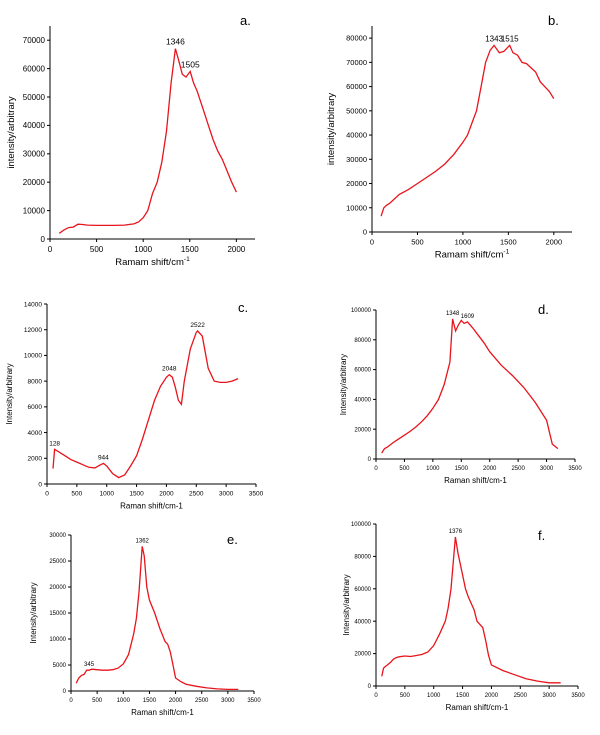  I want to click on x-axis-label: Ramam shift/cm-1, so click(152, 262).